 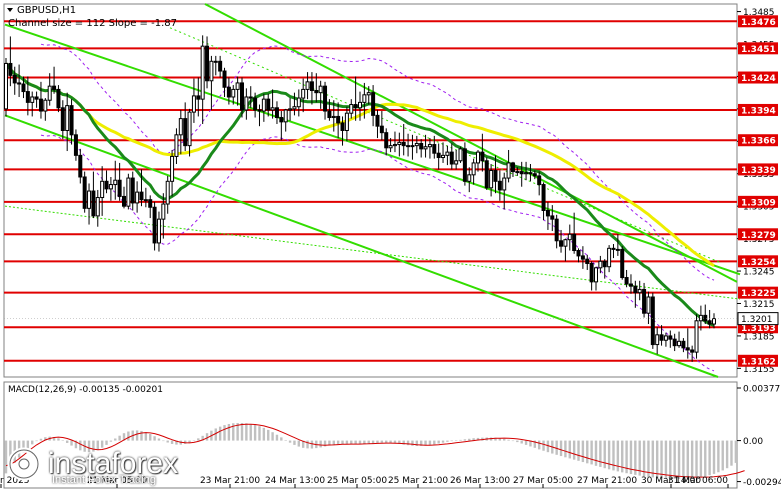 What do you see at coordinates (10, 10) in the screenshot?
I see `triangle-down-icon` at bounding box center [10, 10].